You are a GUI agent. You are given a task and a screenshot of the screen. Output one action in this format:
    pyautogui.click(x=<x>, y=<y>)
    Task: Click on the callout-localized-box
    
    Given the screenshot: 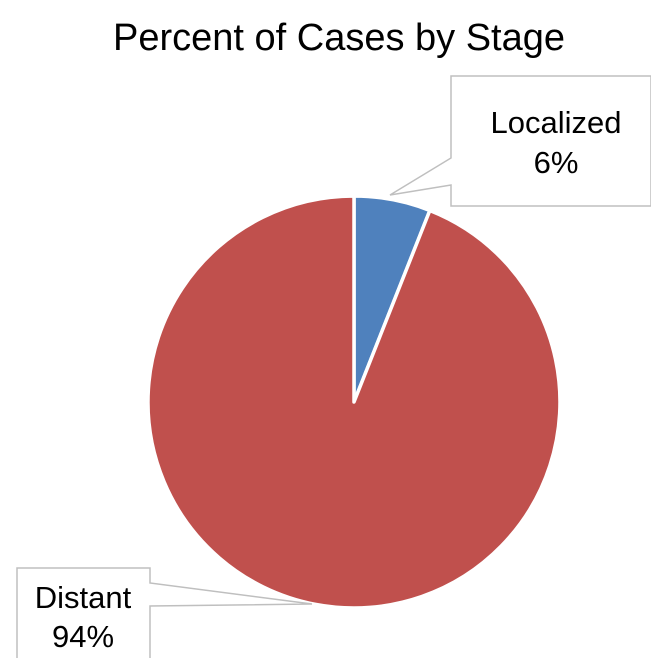 What is the action you would take?
    pyautogui.click(x=520, y=141)
    